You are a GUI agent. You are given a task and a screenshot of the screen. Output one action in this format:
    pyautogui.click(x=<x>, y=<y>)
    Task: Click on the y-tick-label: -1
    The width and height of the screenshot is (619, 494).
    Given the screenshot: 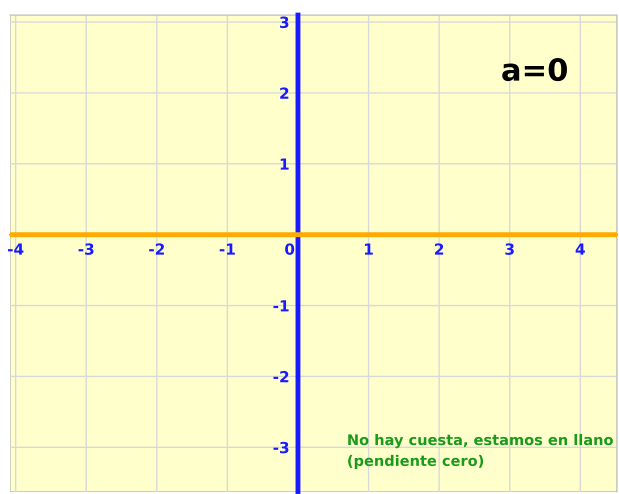 What is the action you would take?
    pyautogui.click(x=281, y=306)
    